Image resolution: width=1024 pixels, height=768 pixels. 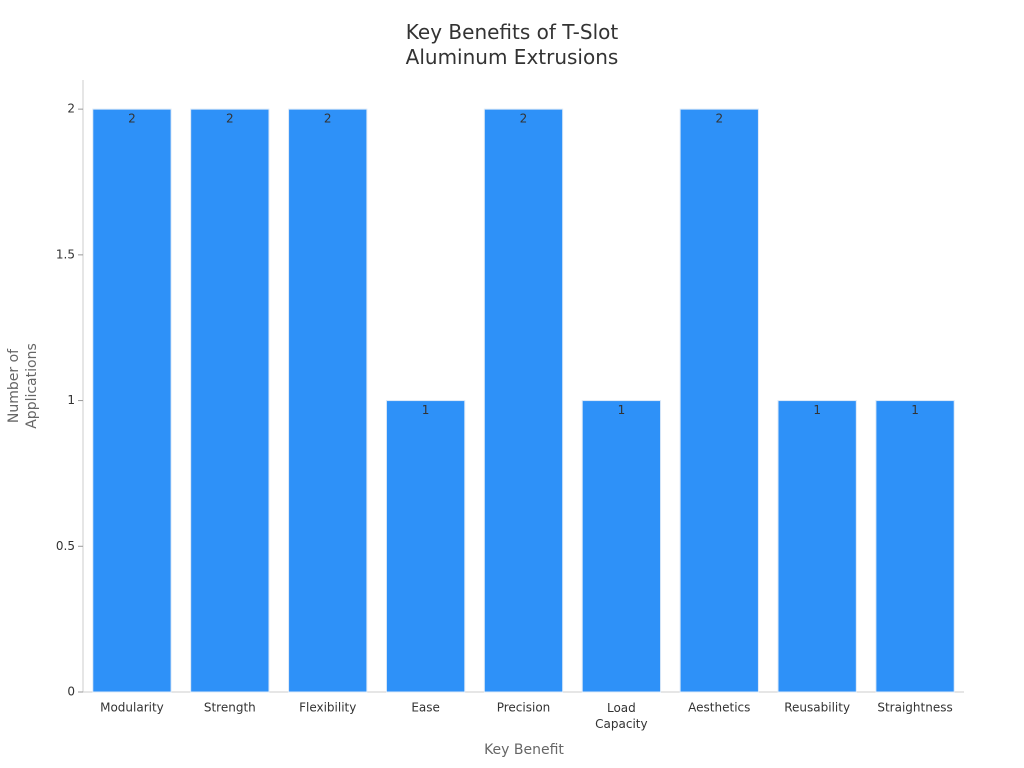 What do you see at coordinates (230, 708) in the screenshot?
I see `x-tick-label: Strength` at bounding box center [230, 708].